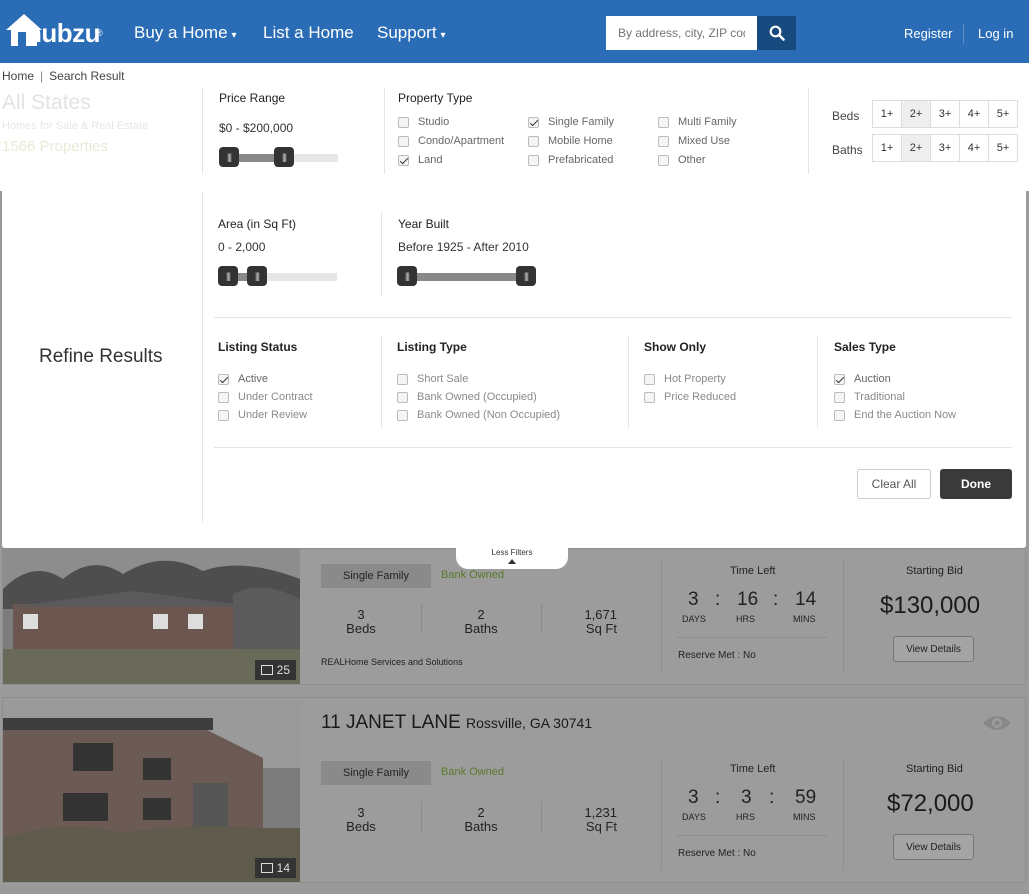  What do you see at coordinates (928, 33) in the screenshot?
I see `register-link: Register` at bounding box center [928, 33].